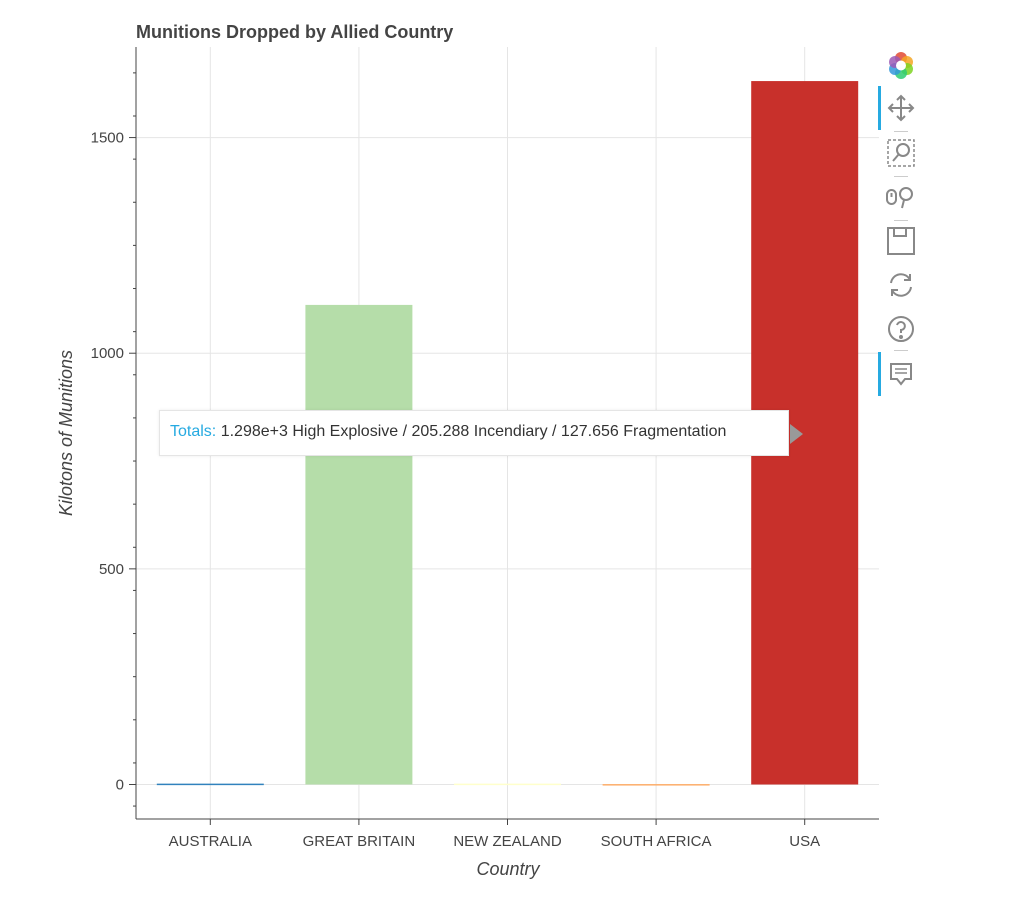 This screenshot has height=916, width=1010. What do you see at coordinates (879, 108) in the screenshot?
I see `active-indicator-pan` at bounding box center [879, 108].